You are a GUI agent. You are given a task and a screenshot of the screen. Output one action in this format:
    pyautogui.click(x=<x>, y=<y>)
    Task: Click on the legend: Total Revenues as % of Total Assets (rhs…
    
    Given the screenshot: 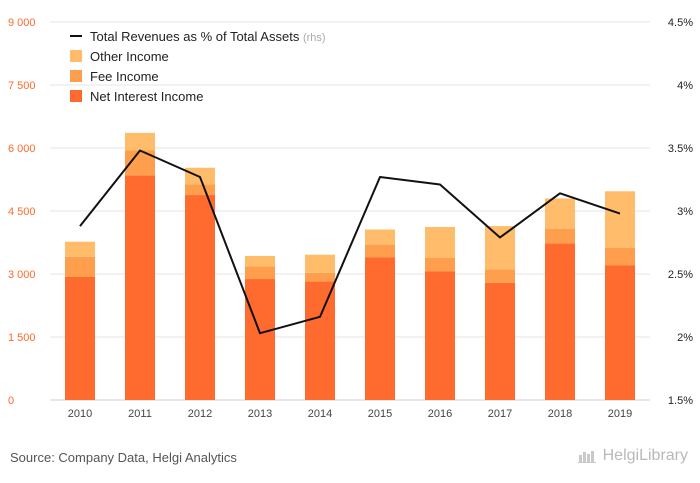 What is the action you would take?
    pyautogui.click(x=198, y=66)
    